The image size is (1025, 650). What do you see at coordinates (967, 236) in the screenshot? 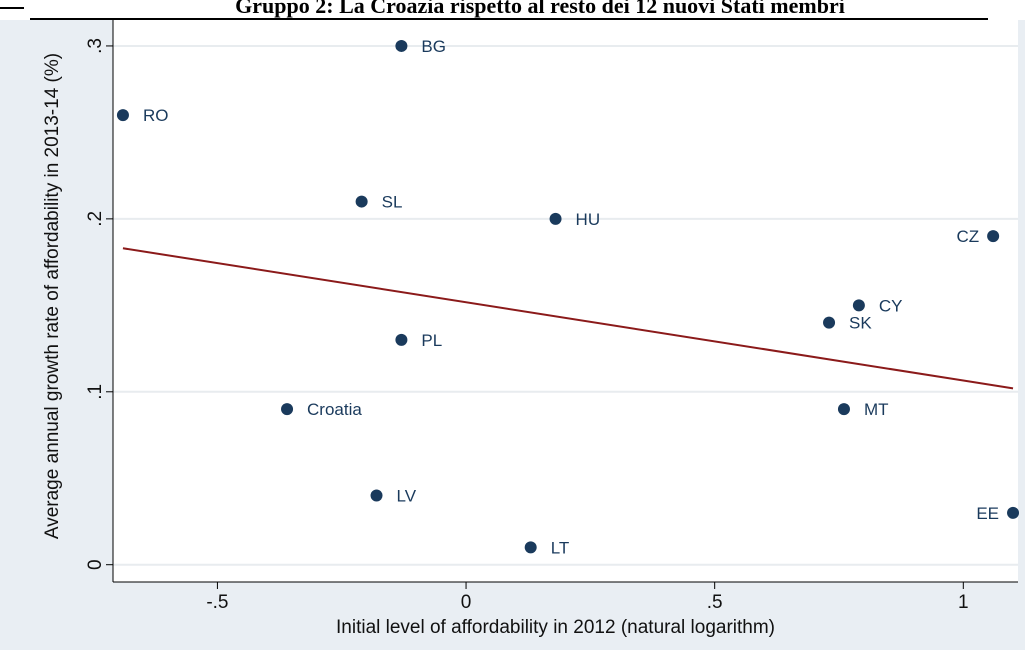
I see `data-point-label: CZ` at bounding box center [967, 236].